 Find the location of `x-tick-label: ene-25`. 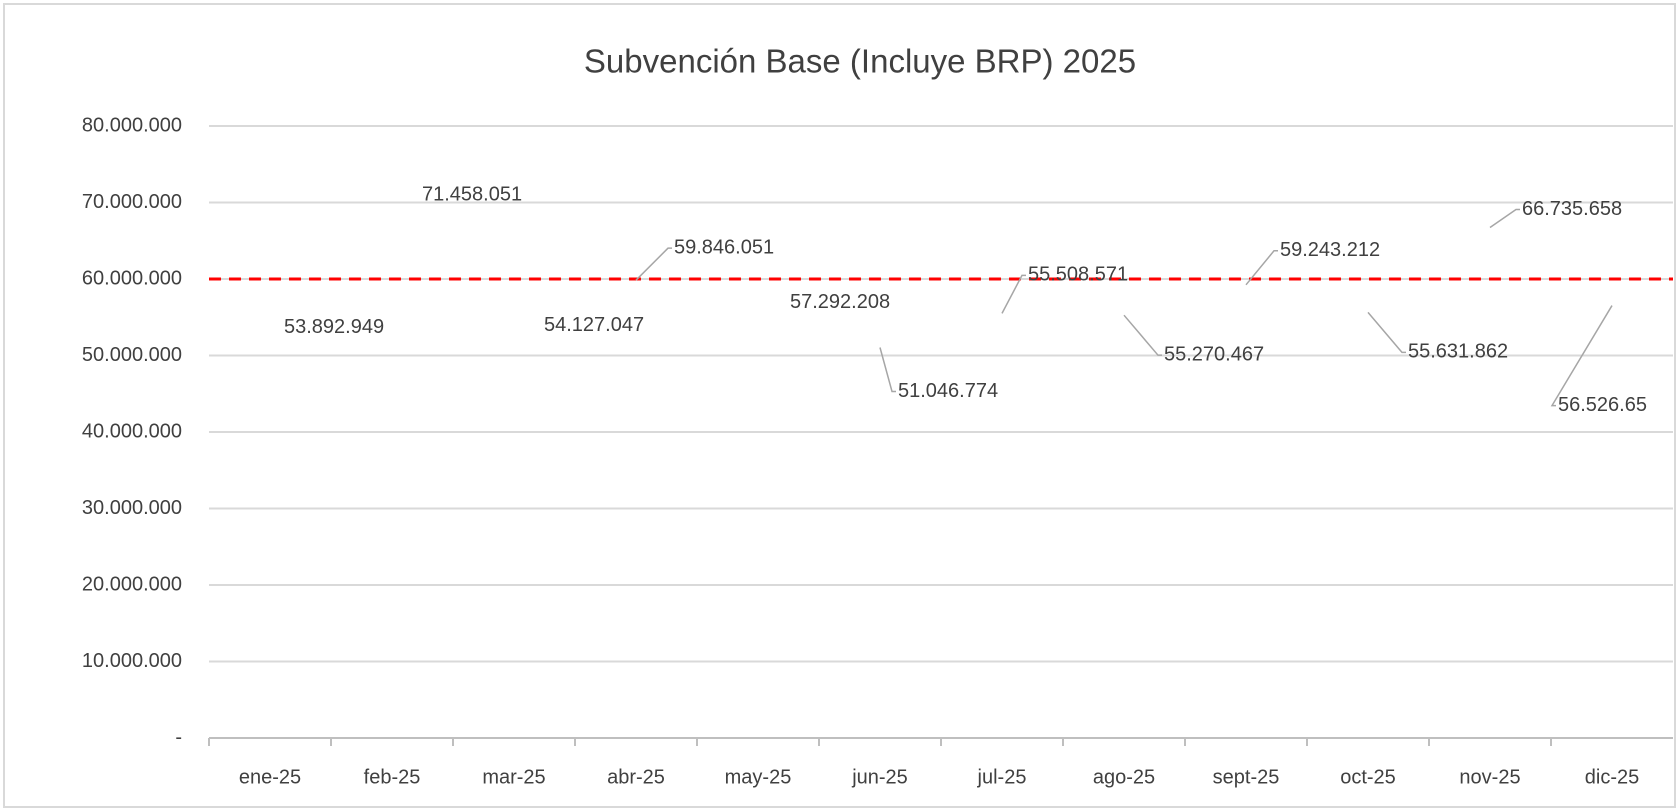

x-tick-label: ene-25 is located at coordinates (270, 777).